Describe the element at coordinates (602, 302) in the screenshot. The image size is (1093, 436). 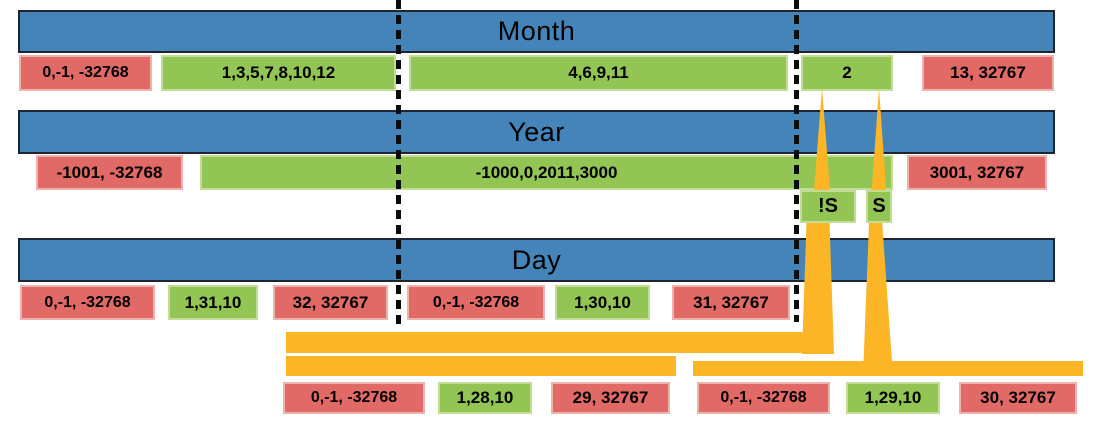
I see `day30-partition-valid: 1,30,10` at that location.